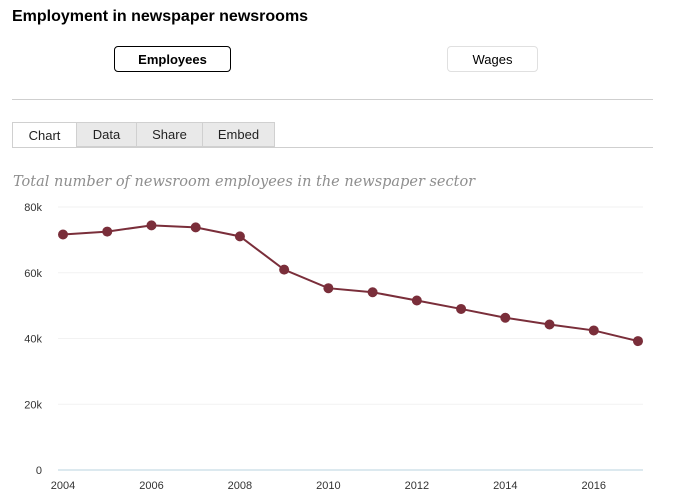 The image size is (674, 503). Describe the element at coordinates (33, 208) in the screenshot. I see `y-tick-label: 80k` at that location.